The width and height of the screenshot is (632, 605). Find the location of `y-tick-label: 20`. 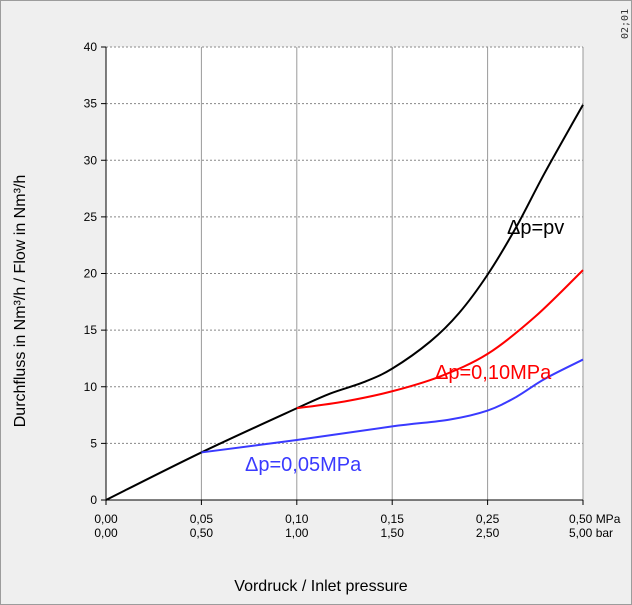

y-tick-label: 20 is located at coordinates (91, 274).